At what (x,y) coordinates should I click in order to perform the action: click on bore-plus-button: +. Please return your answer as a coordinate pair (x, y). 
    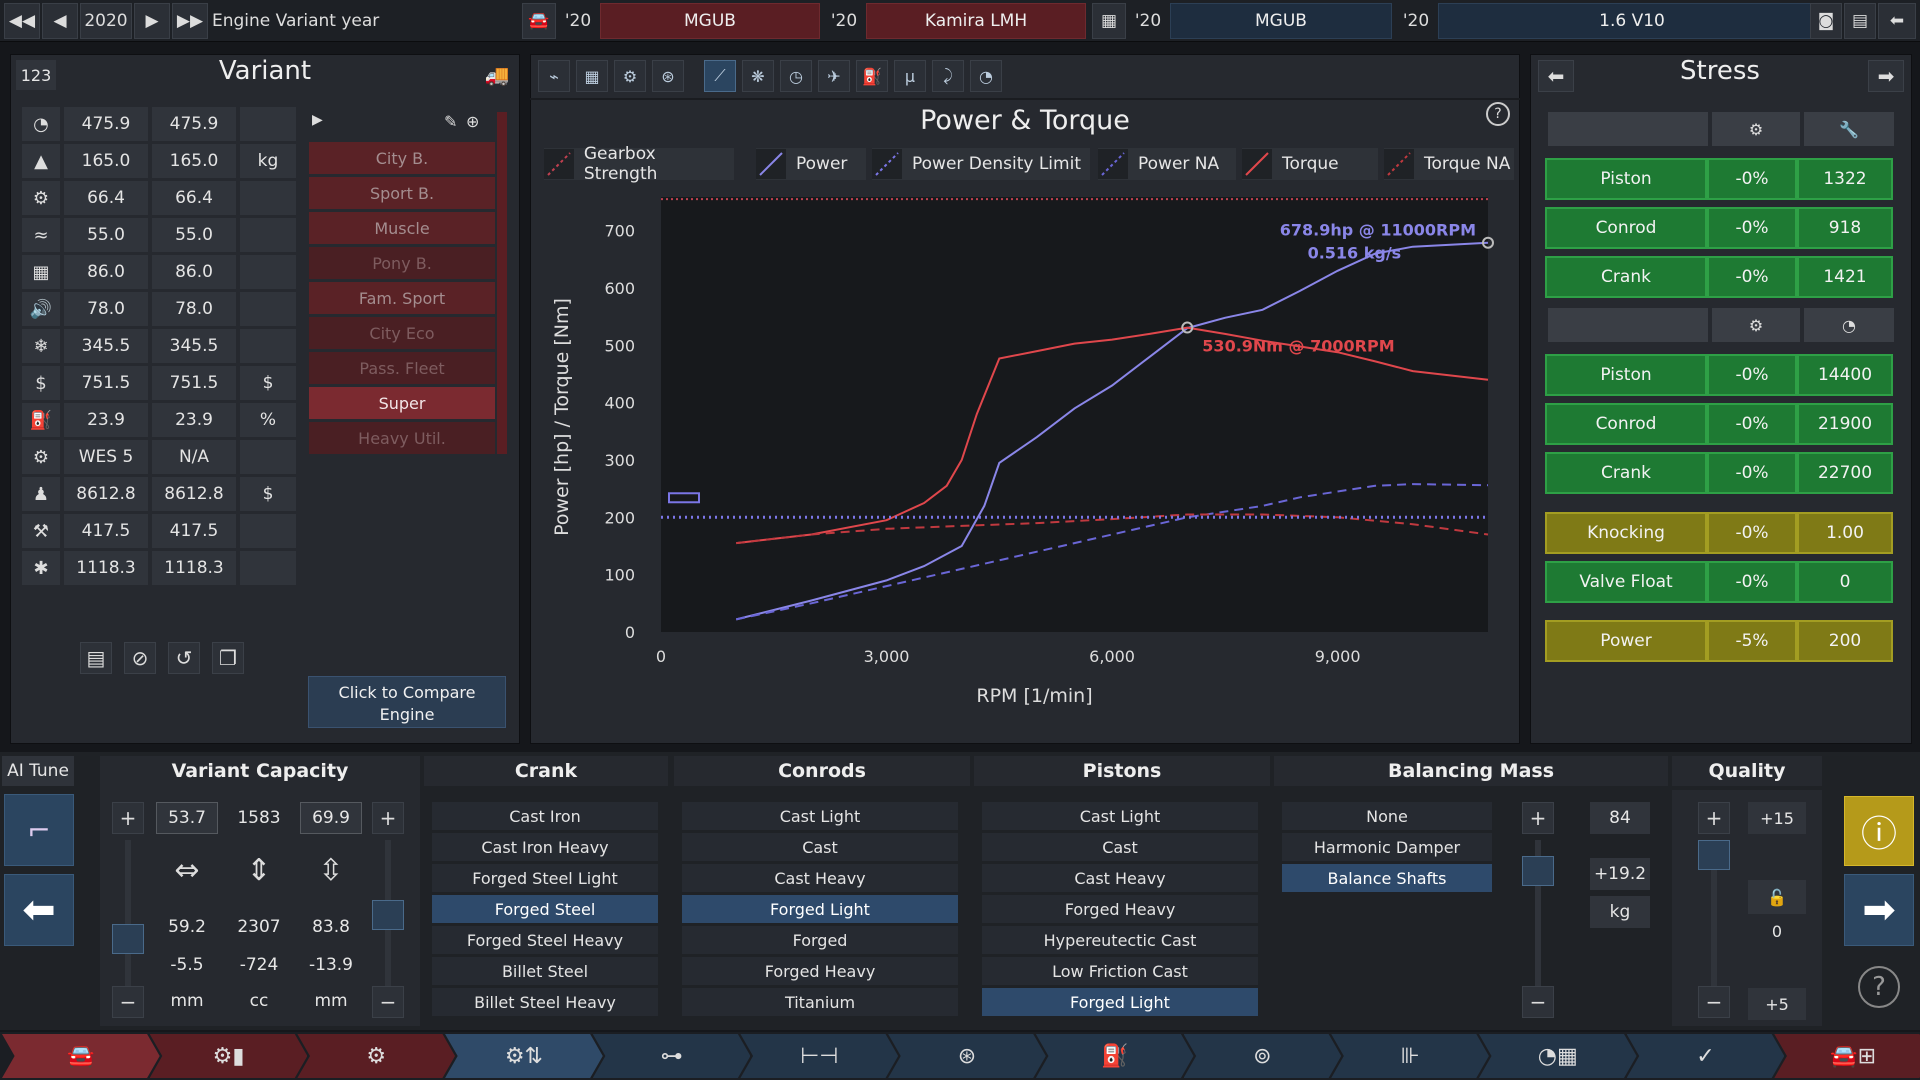
    Looking at the image, I should click on (128, 818).